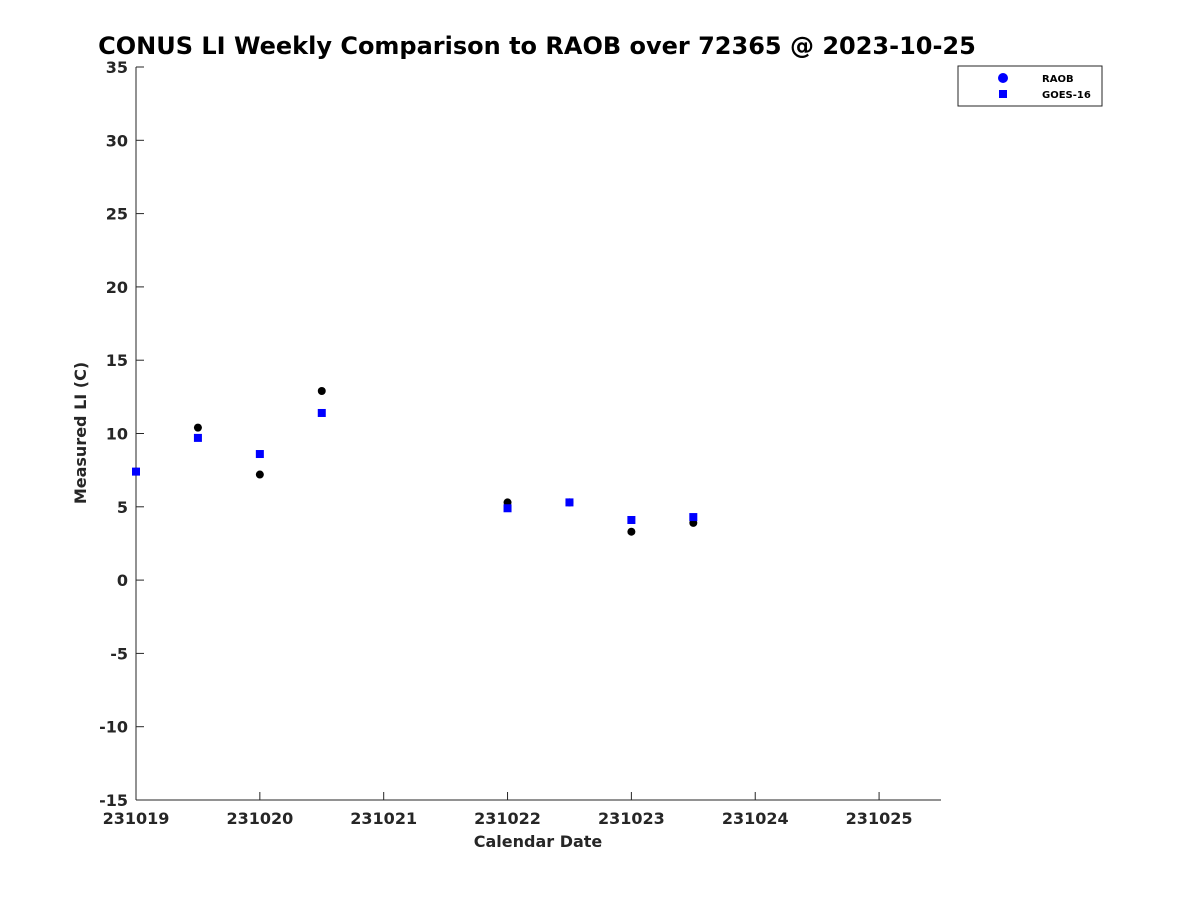 Image resolution: width=1200 pixels, height=900 pixels. What do you see at coordinates (631, 818) in the screenshot?
I see `x-tick-label: 231023` at bounding box center [631, 818].